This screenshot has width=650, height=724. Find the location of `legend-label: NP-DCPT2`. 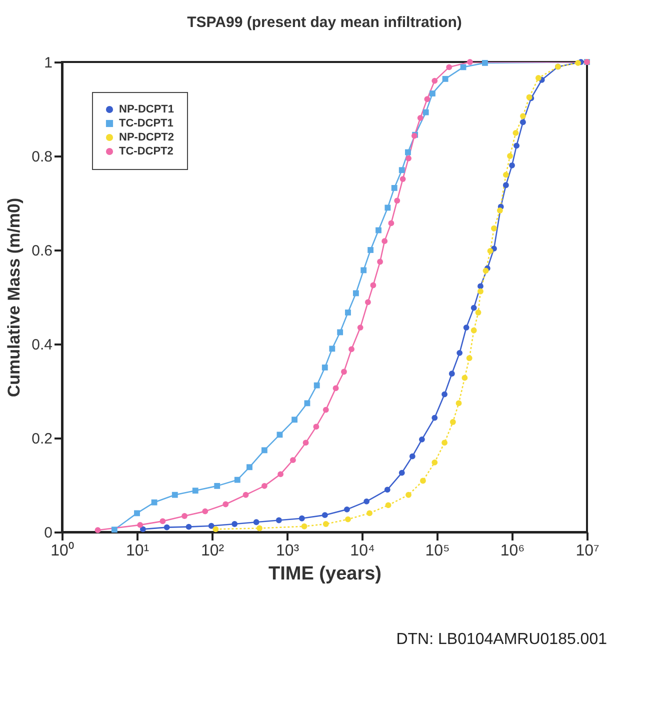

legend-label: NP-DCPT2 is located at coordinates (146, 138).